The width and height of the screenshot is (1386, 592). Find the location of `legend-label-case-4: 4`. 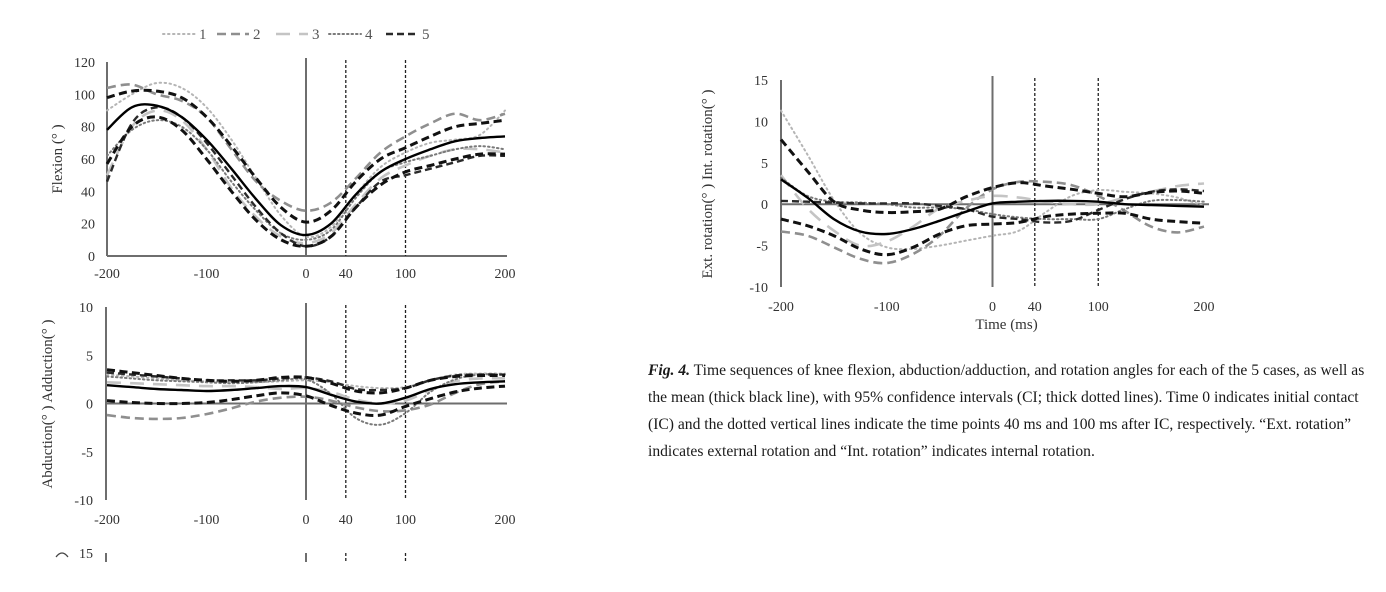

legend-label-case-4: 4 is located at coordinates (369, 35).